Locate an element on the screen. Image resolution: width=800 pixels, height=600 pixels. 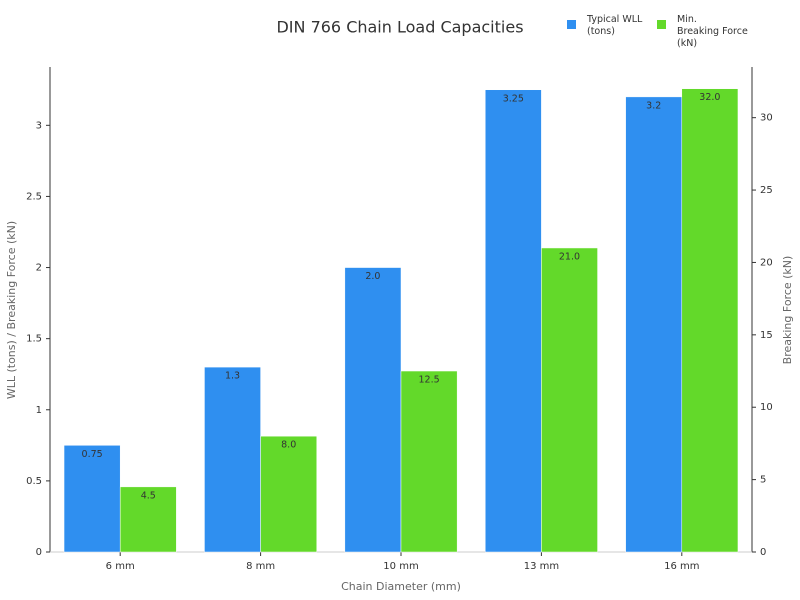
y2-axis-label: Breaking Force (kN) is located at coordinates (787, 310).